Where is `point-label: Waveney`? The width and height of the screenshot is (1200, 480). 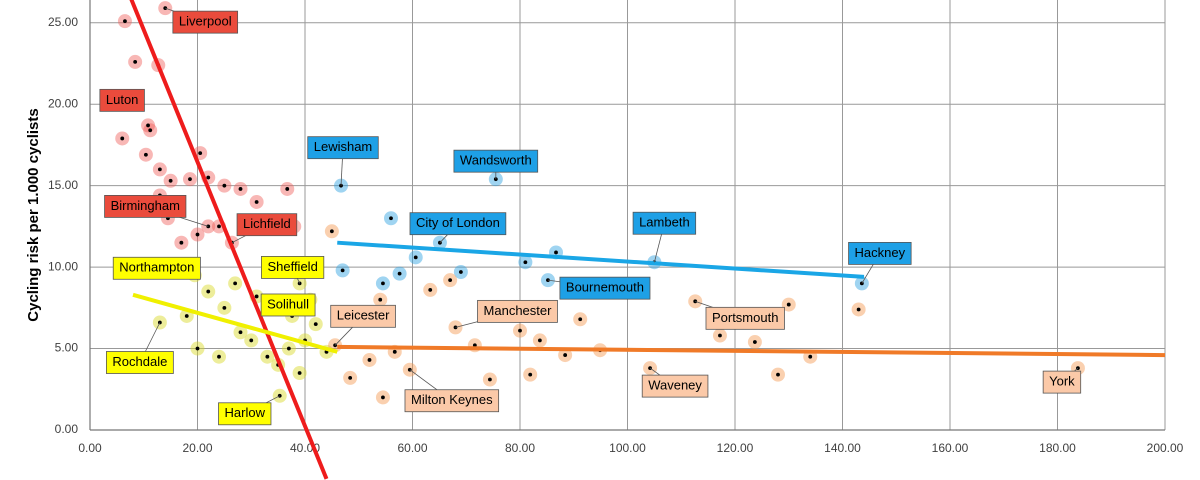 point-label: Waveney is located at coordinates (675, 382).